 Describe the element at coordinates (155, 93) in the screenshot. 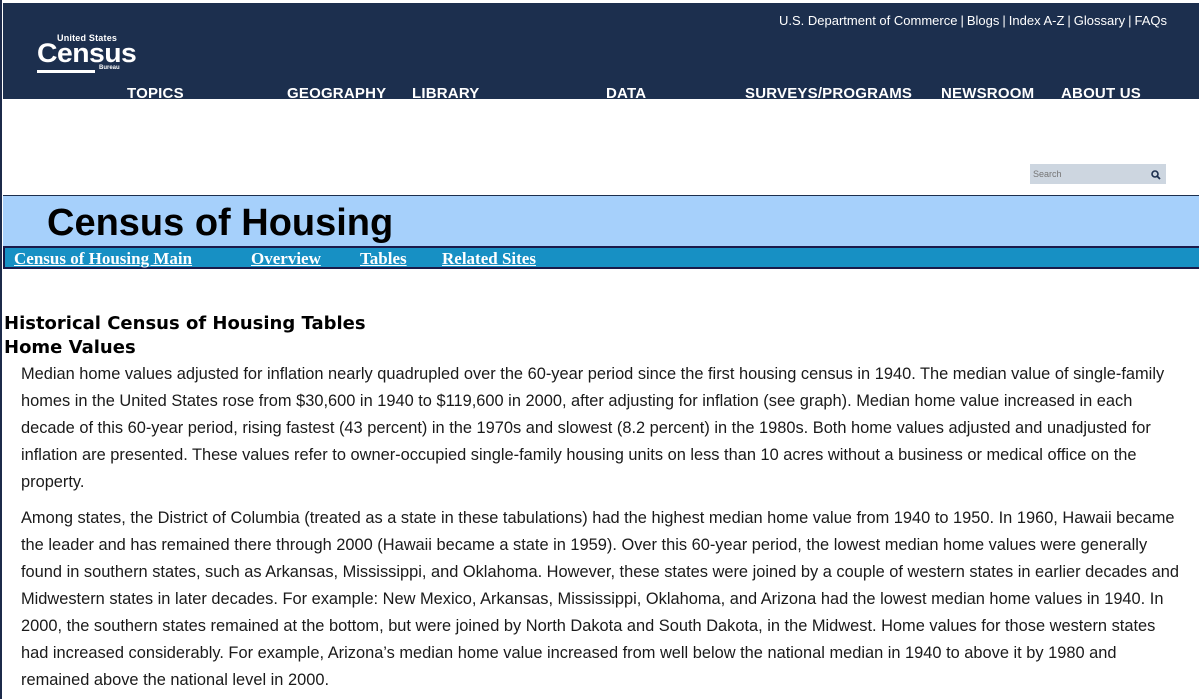

I see `nav-topics: TOPICS` at that location.